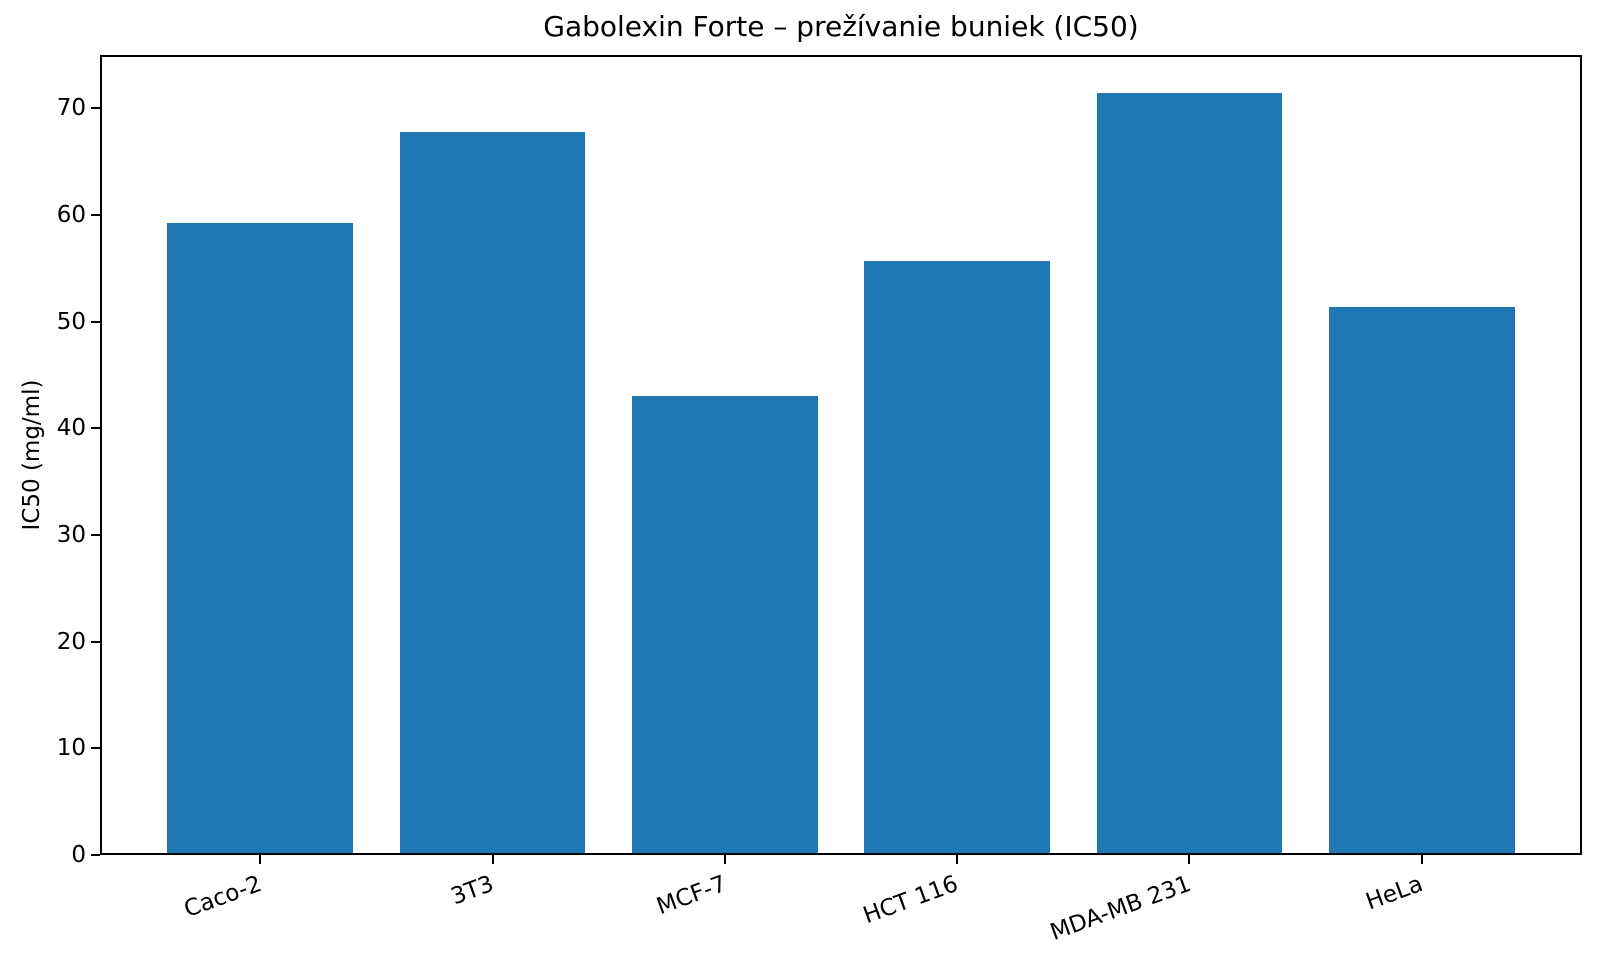 This screenshot has height=969, width=1600. Describe the element at coordinates (1421, 580) in the screenshot. I see `bar-hela` at that location.